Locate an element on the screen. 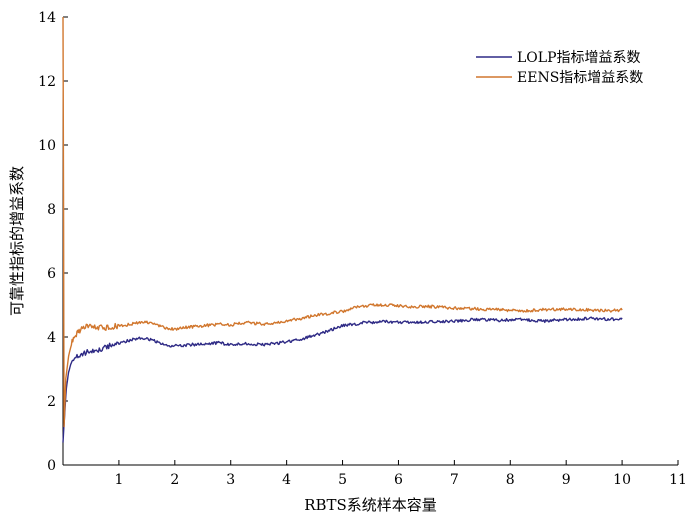 The image size is (700, 519). x-tick-label: 2 is located at coordinates (174, 480).